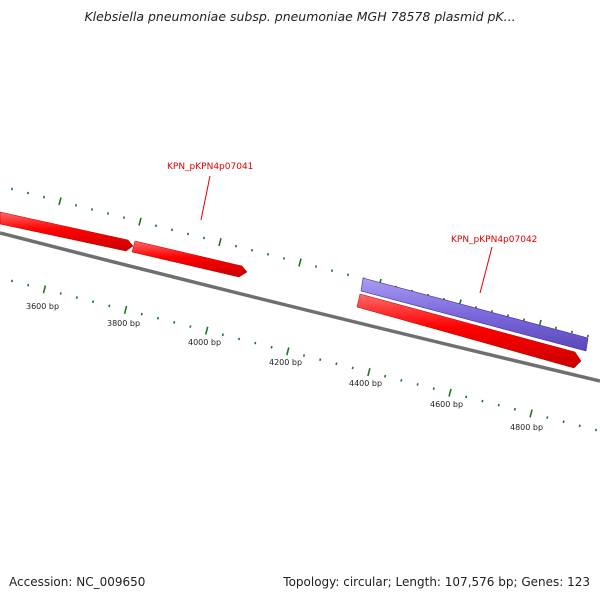  I want to click on gene-label-KPN_pKPN4p07042: KPN_pKPN4p07042, so click(494, 240).